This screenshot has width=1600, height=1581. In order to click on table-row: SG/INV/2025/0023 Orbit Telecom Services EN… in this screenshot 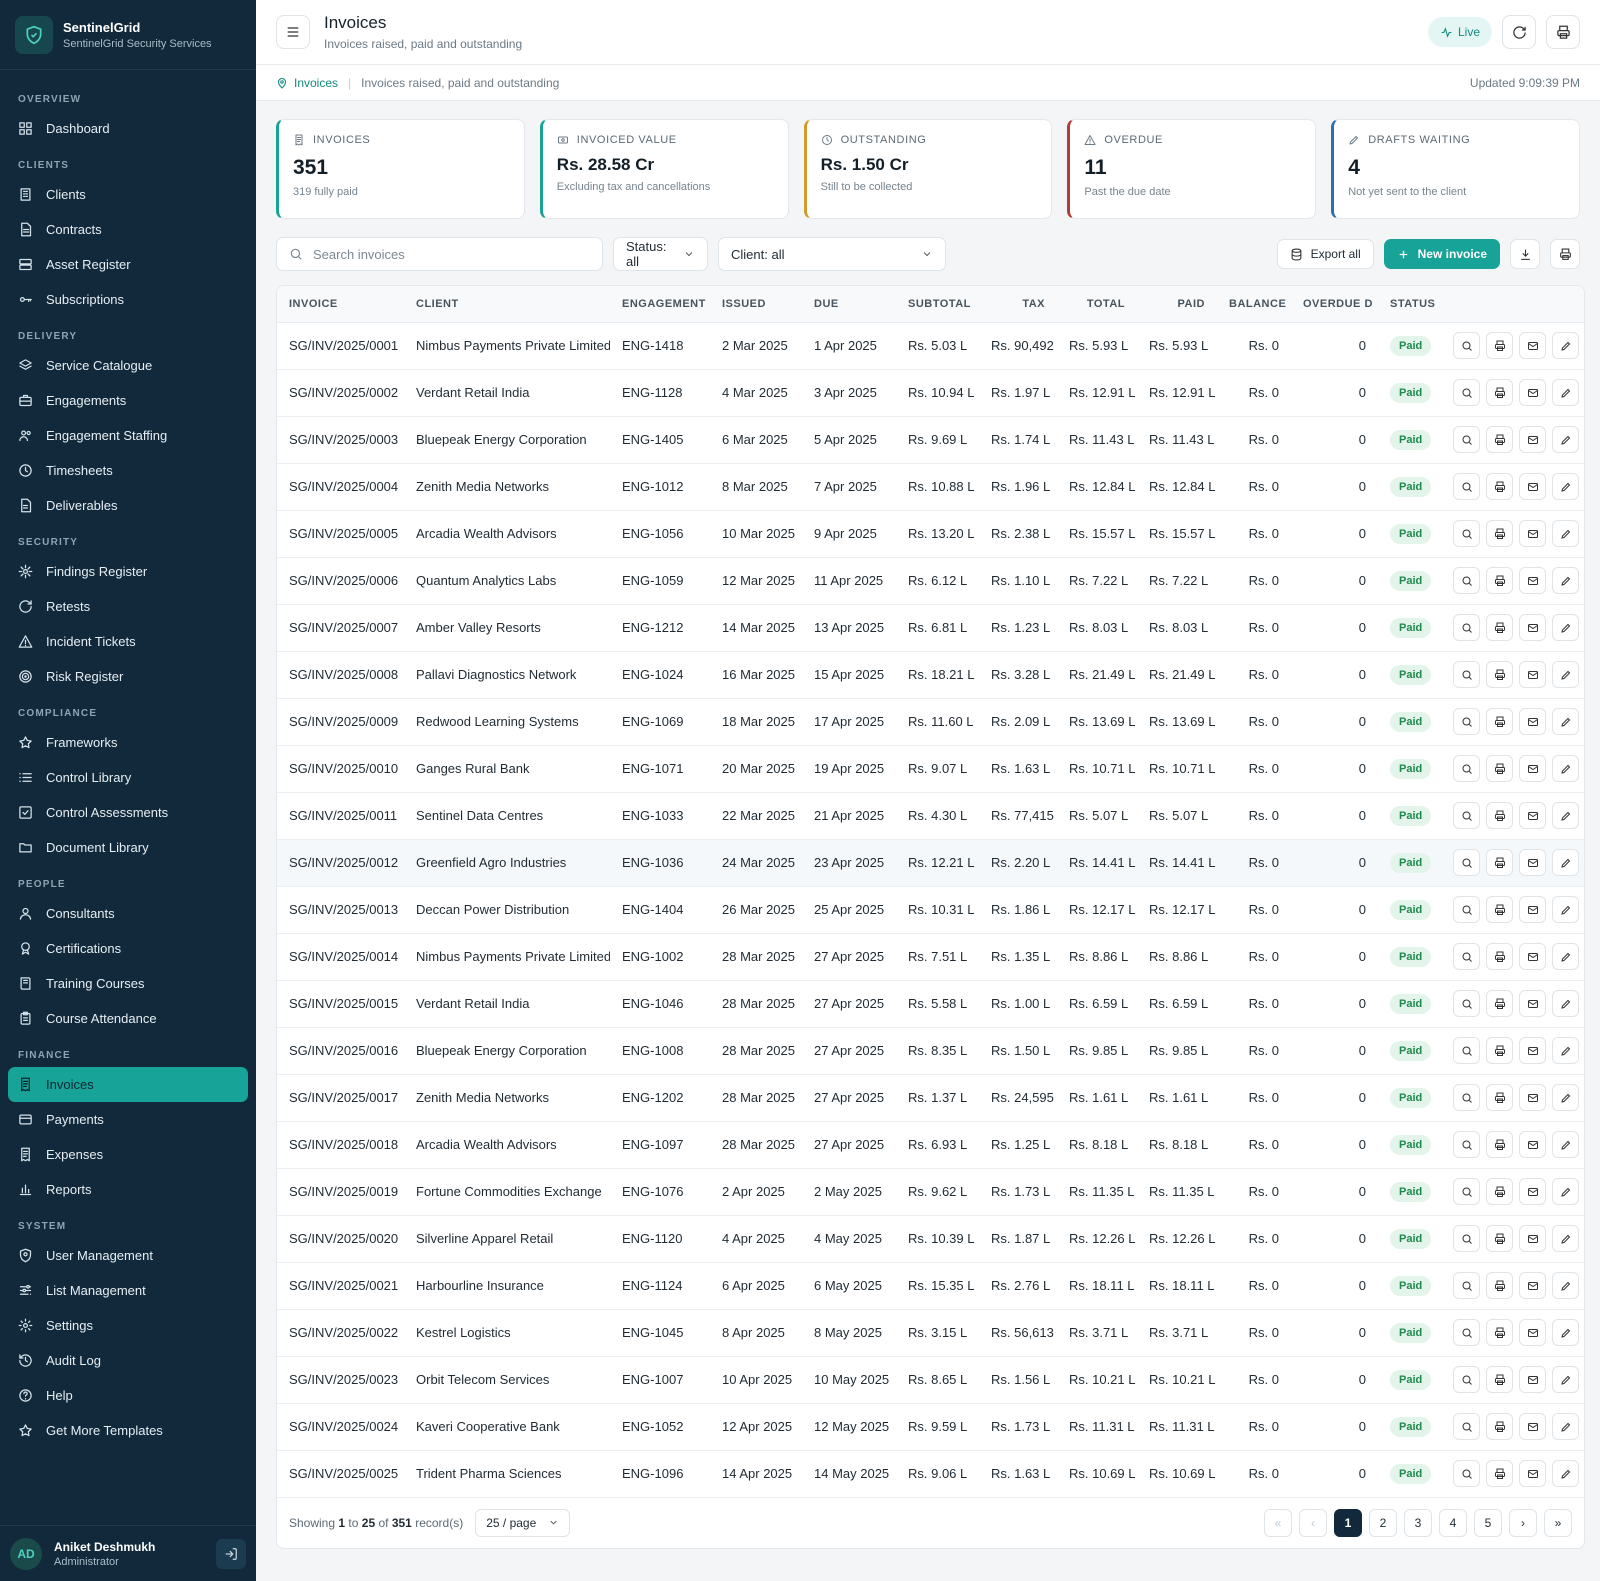, I will do `click(930, 1380)`.